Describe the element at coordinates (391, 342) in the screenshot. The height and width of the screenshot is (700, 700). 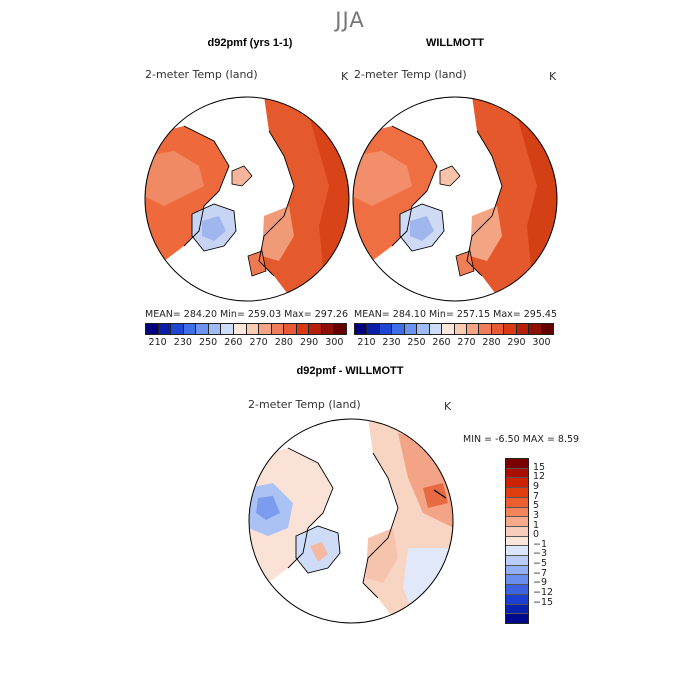
I see `panel2-colorbar-tick-label: 230` at that location.